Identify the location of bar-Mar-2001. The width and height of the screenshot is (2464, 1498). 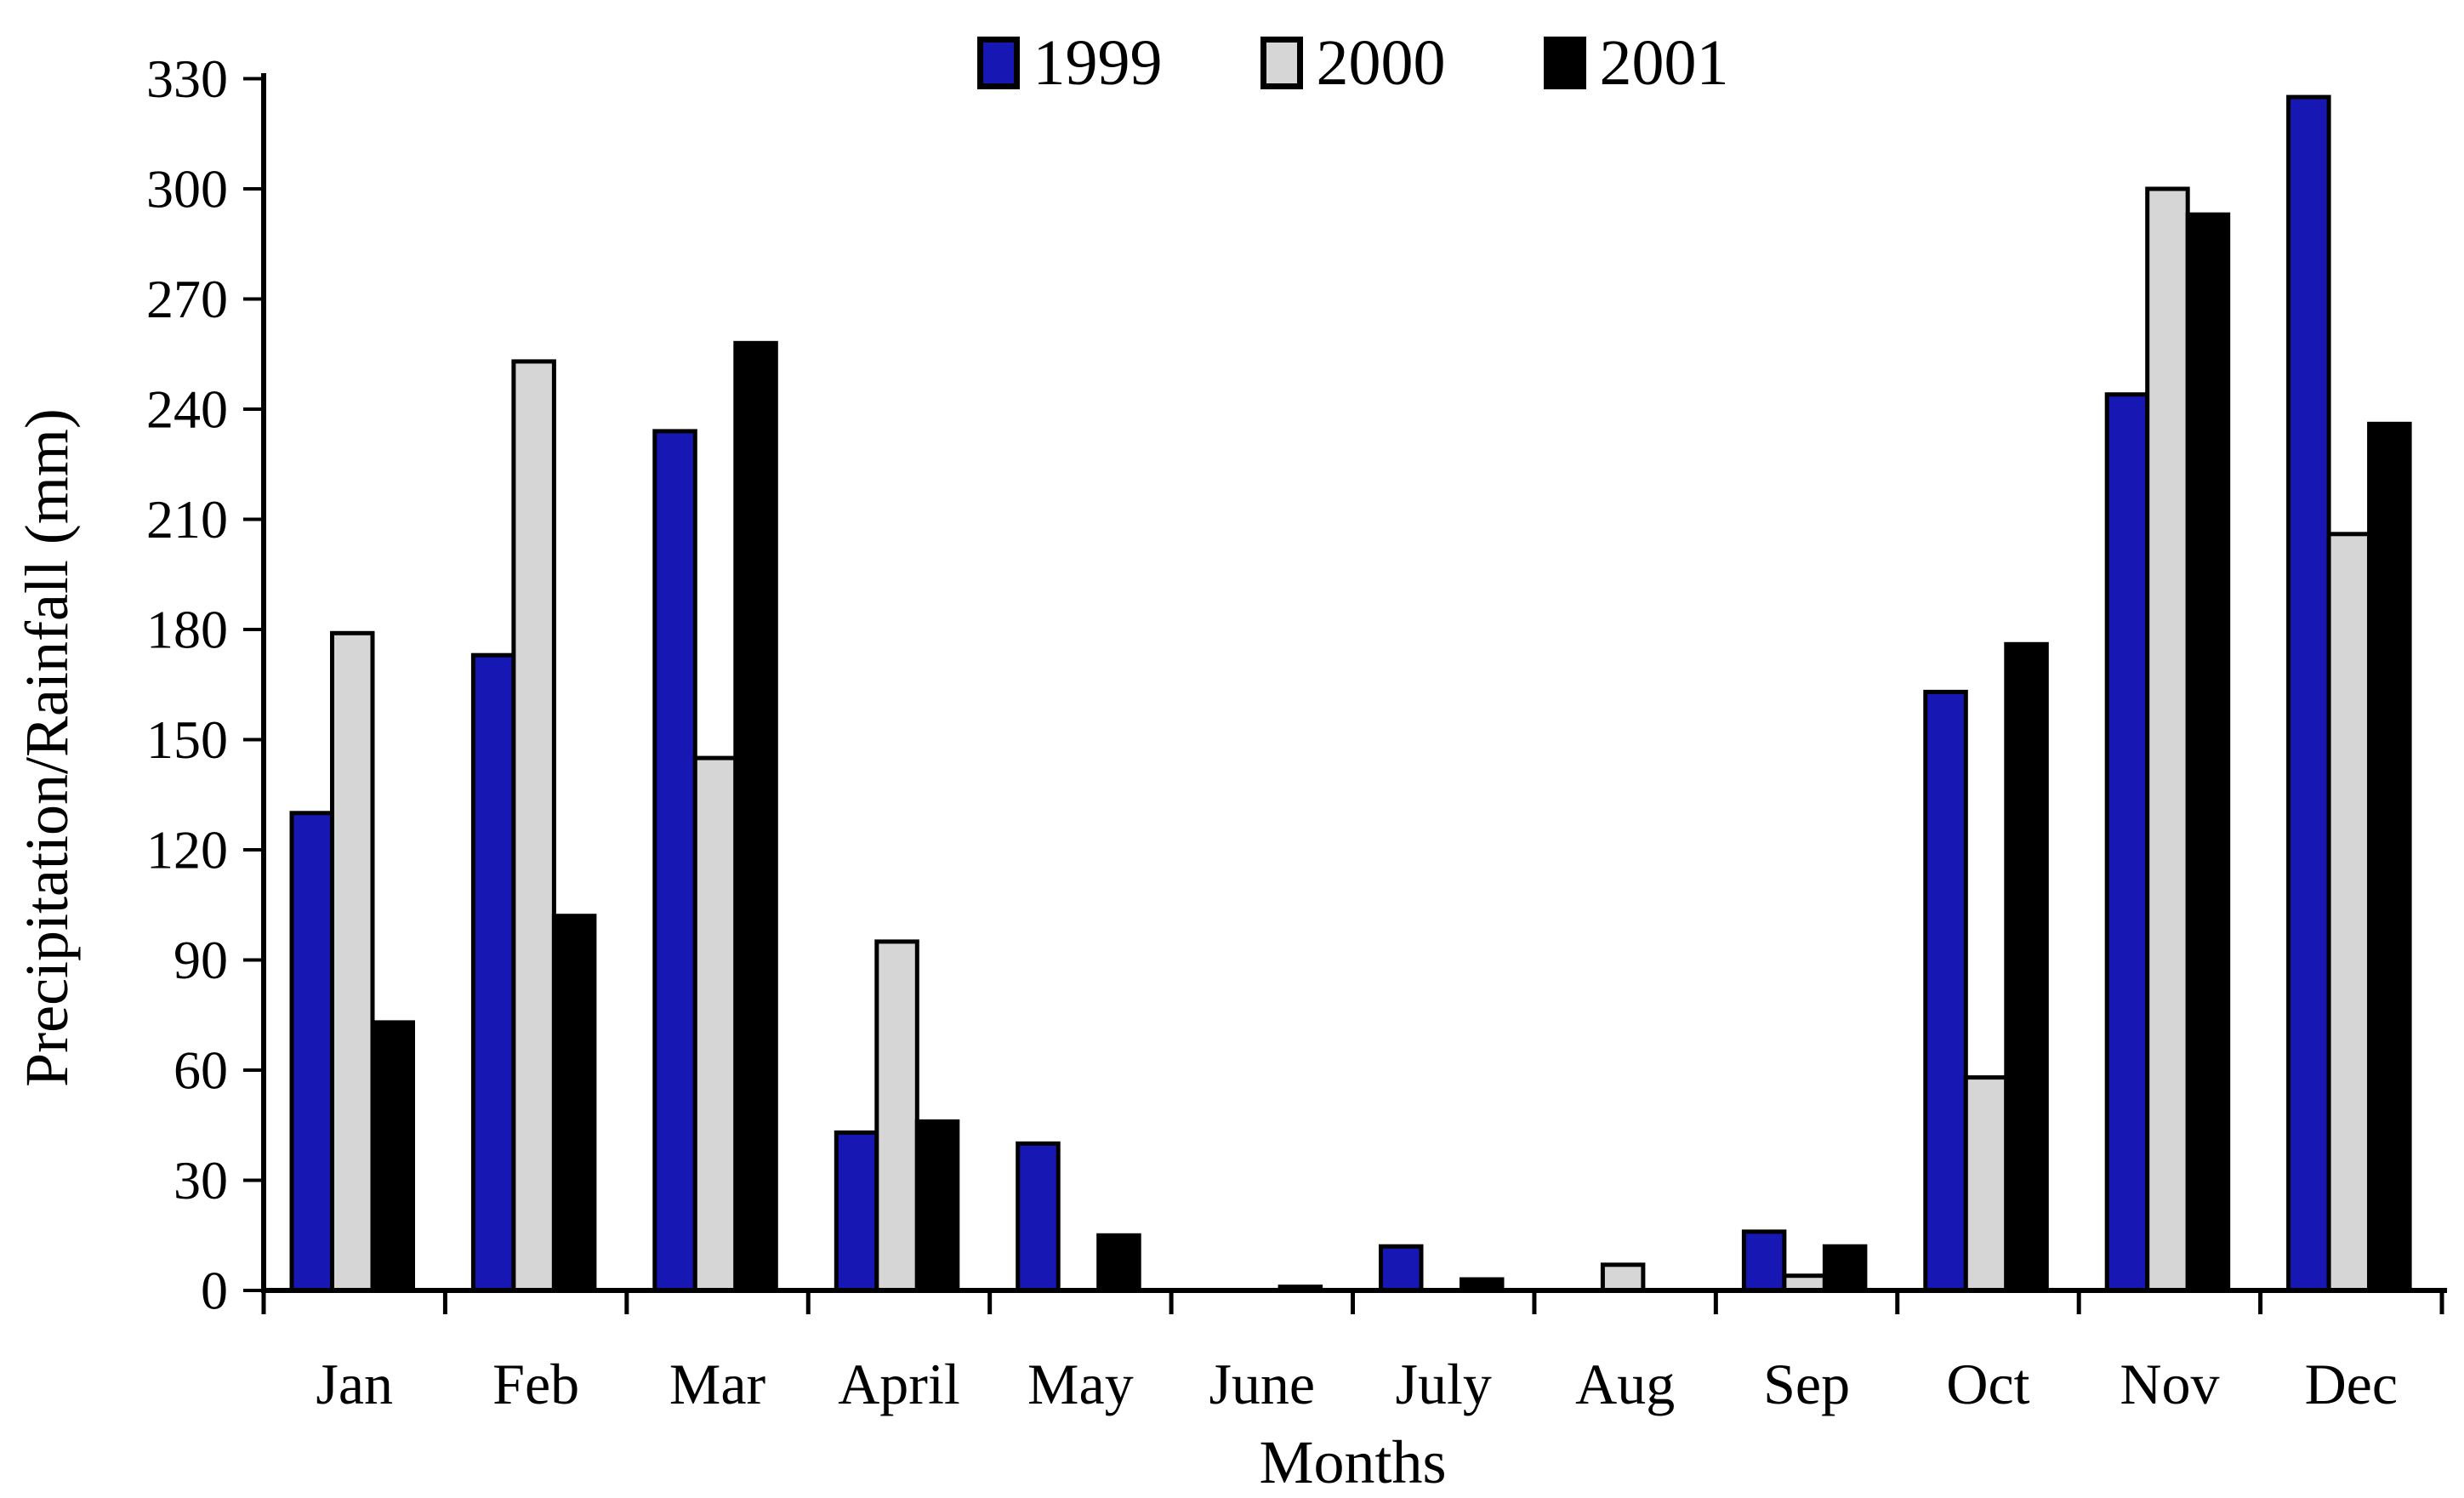
(755, 816).